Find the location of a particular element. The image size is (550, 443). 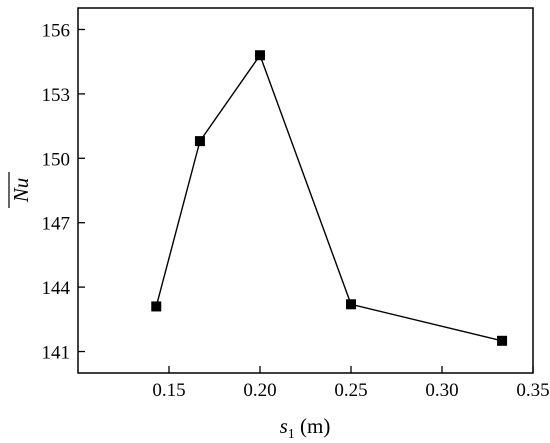

x-tick-label: 0.25 is located at coordinates (350, 390).